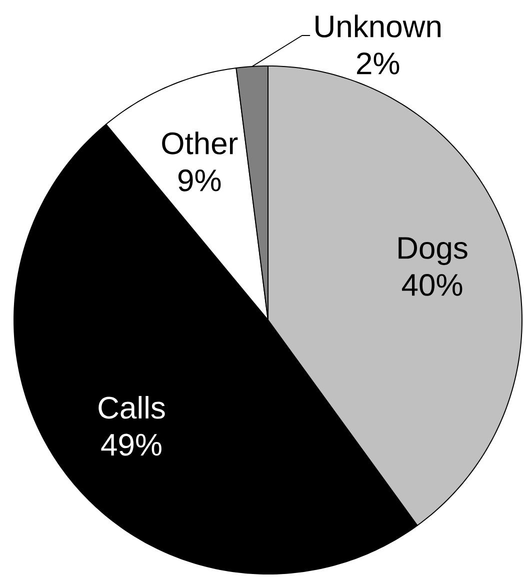  I want to click on data-label: 49%, so click(131, 445).